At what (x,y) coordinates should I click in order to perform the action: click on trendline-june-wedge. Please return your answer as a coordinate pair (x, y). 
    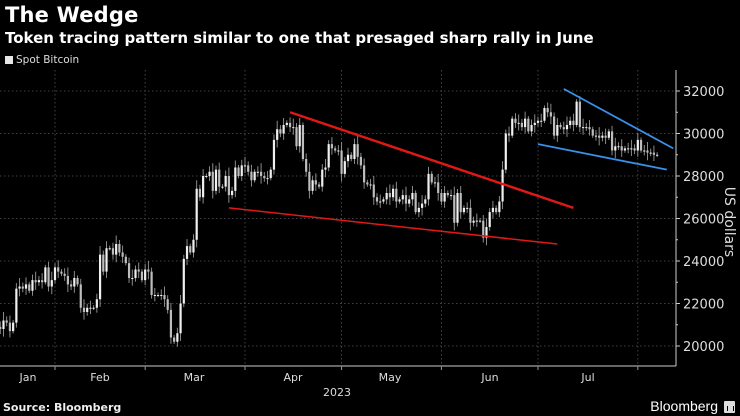
    Looking at the image, I should click on (431, 160).